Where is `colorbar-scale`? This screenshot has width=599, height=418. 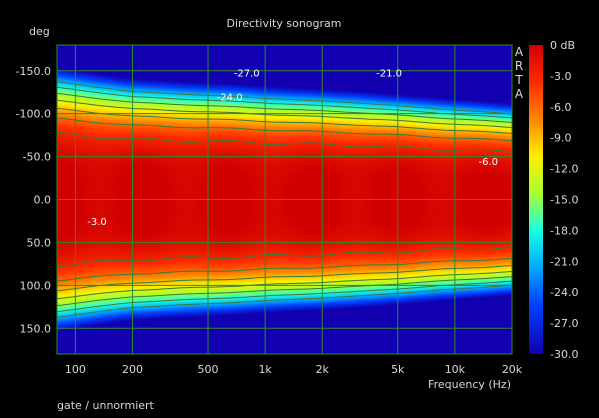 colorbar-scale is located at coordinates (536, 199).